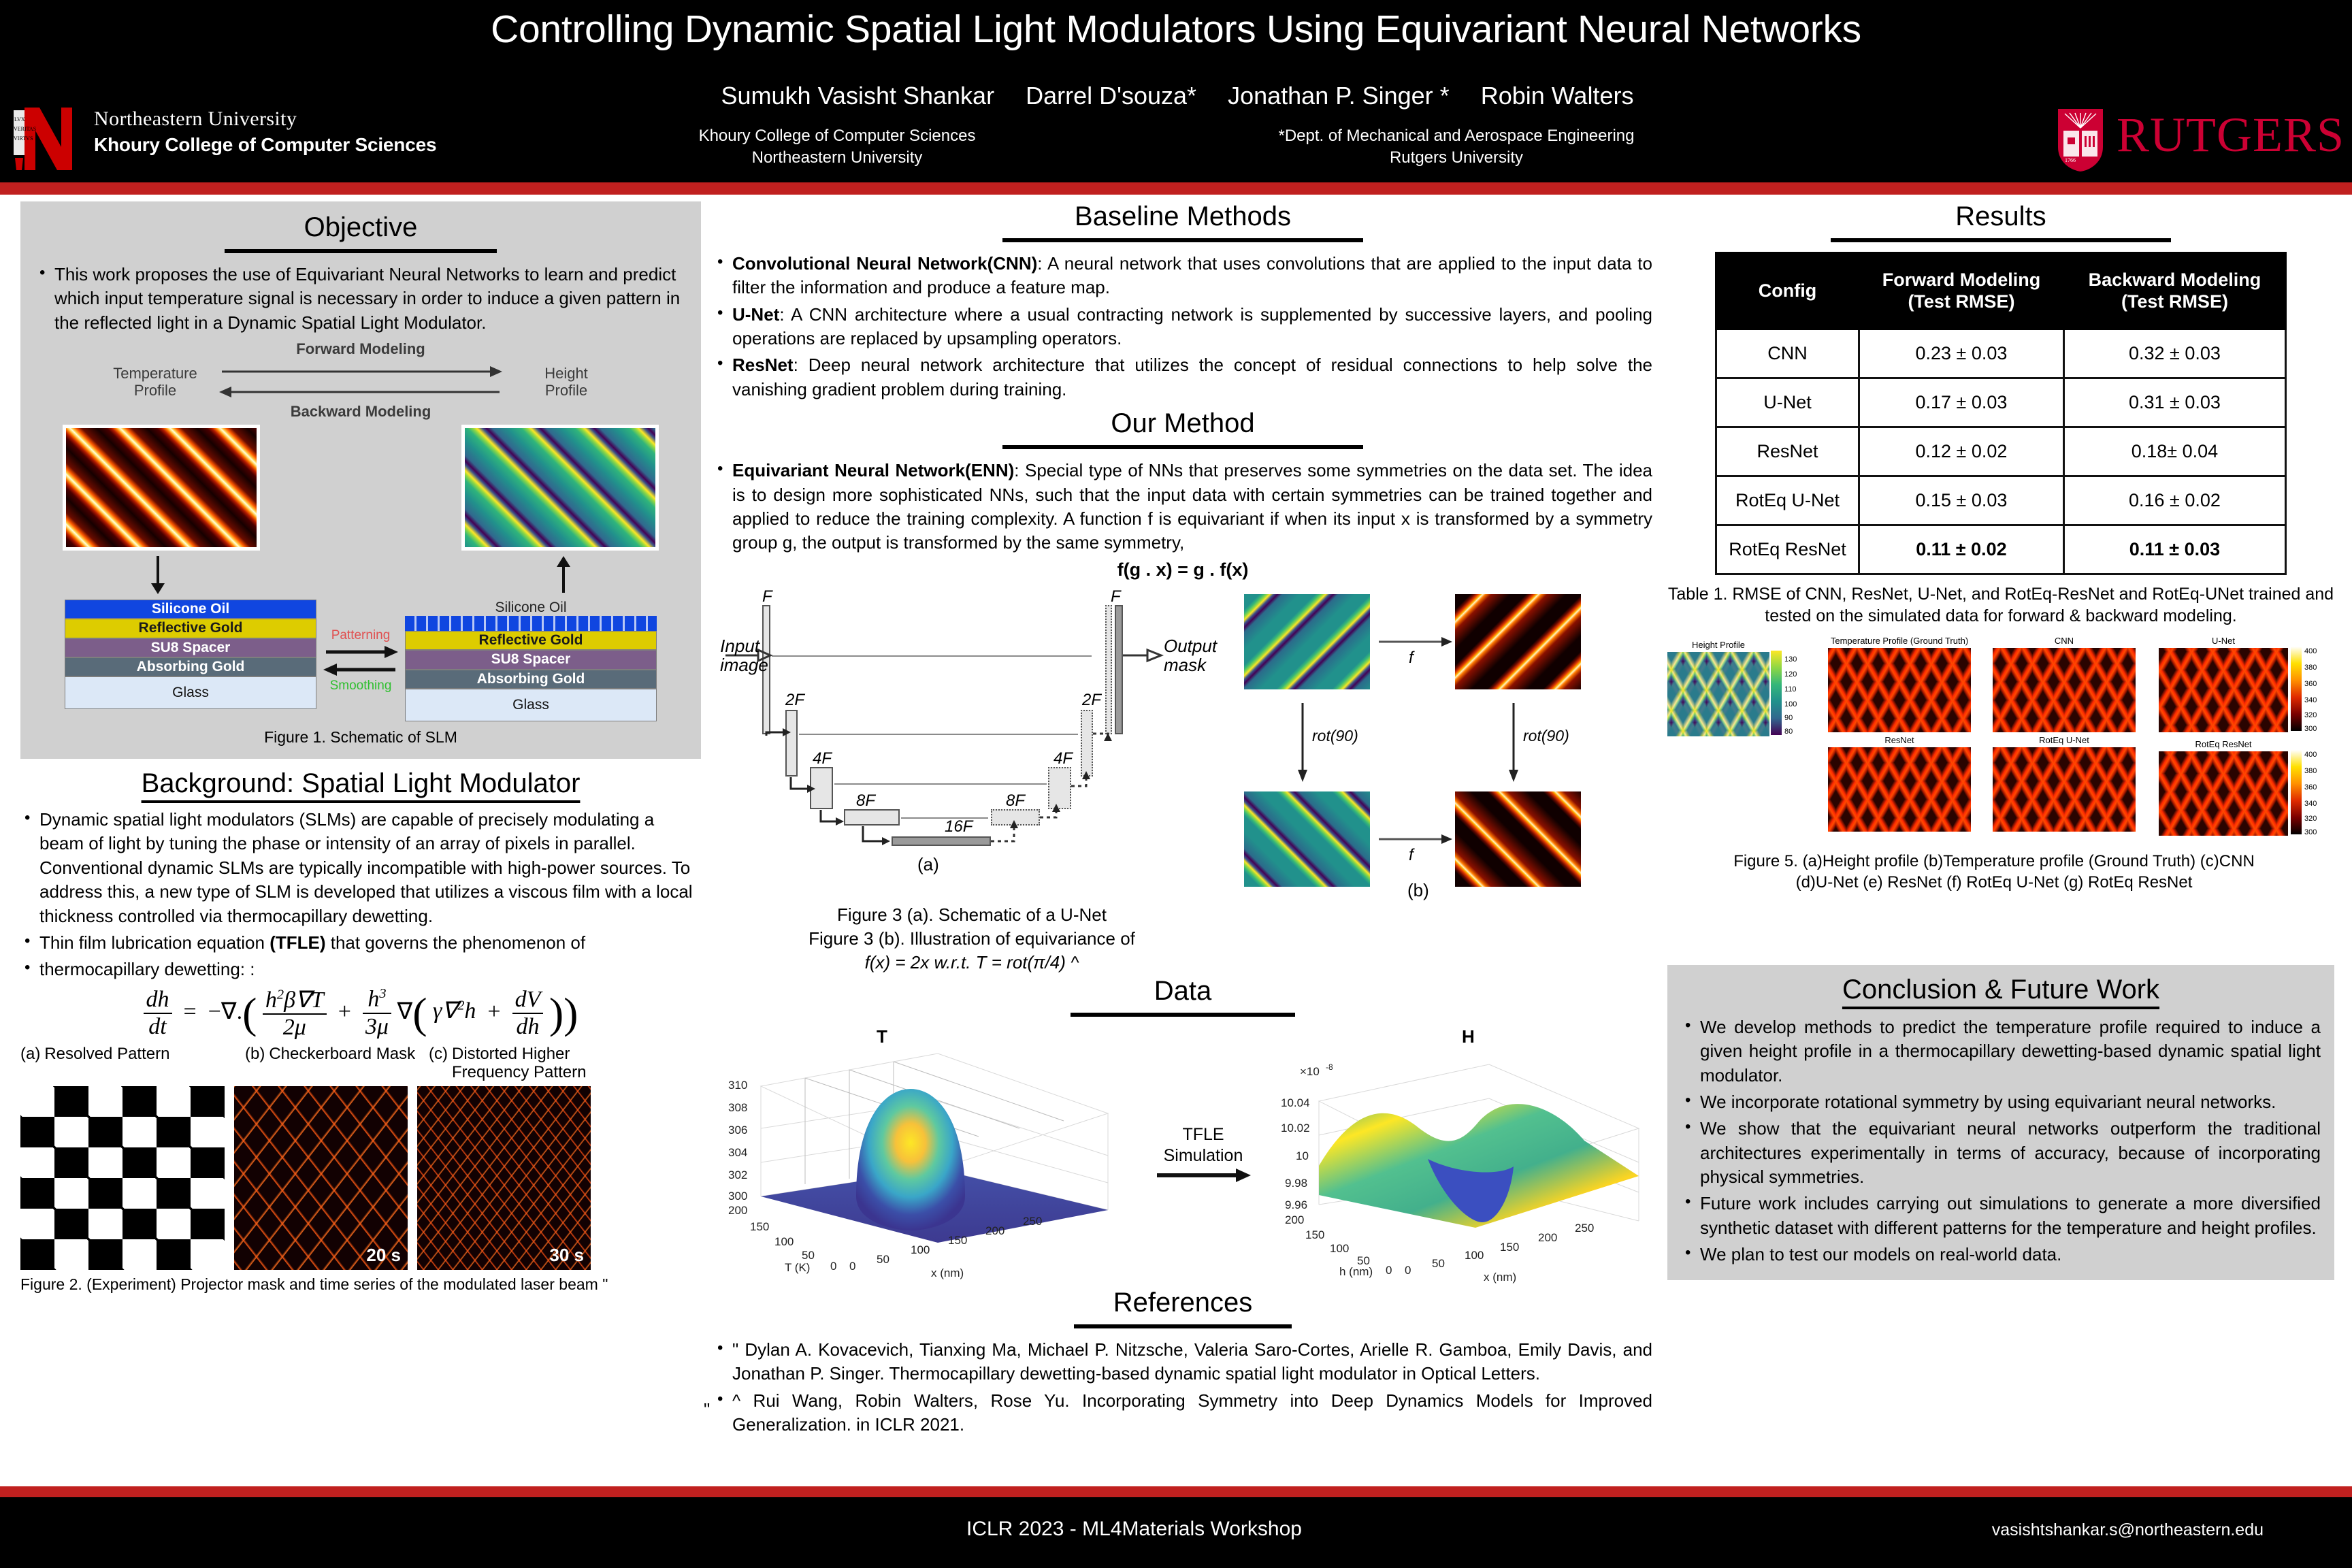  Describe the element at coordinates (784, 1242) in the screenshot. I see `tick-y-100: 100` at that location.